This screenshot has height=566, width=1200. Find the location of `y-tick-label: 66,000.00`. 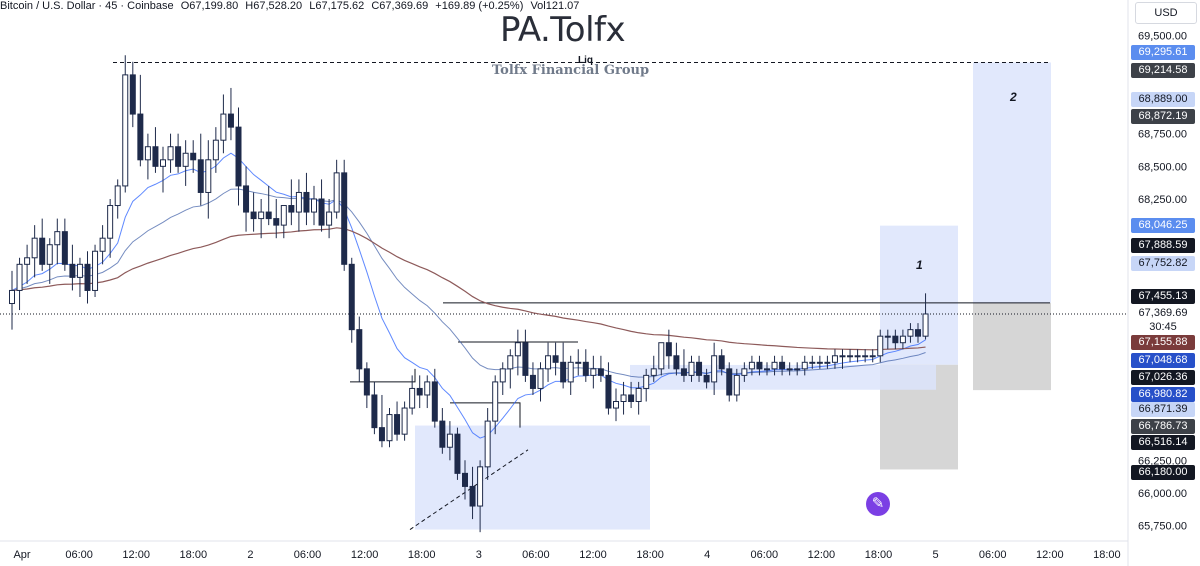

y-tick-label: 66,000.00 is located at coordinates (1162, 494).